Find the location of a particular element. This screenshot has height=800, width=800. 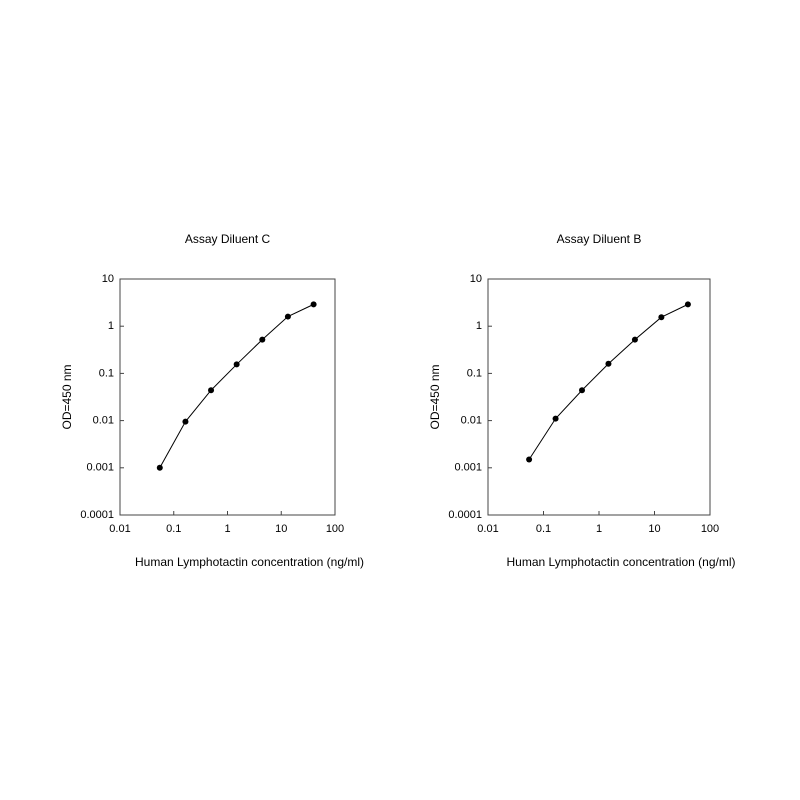

chart-title: Assay Diluent B is located at coordinates (599, 239).